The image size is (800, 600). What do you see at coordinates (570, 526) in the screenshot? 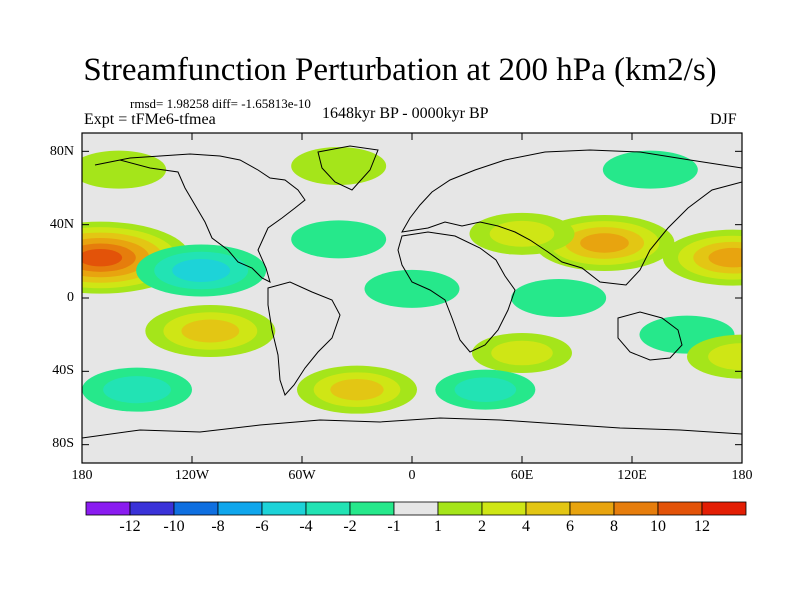
I see `colorbar-label: 6` at bounding box center [570, 526].